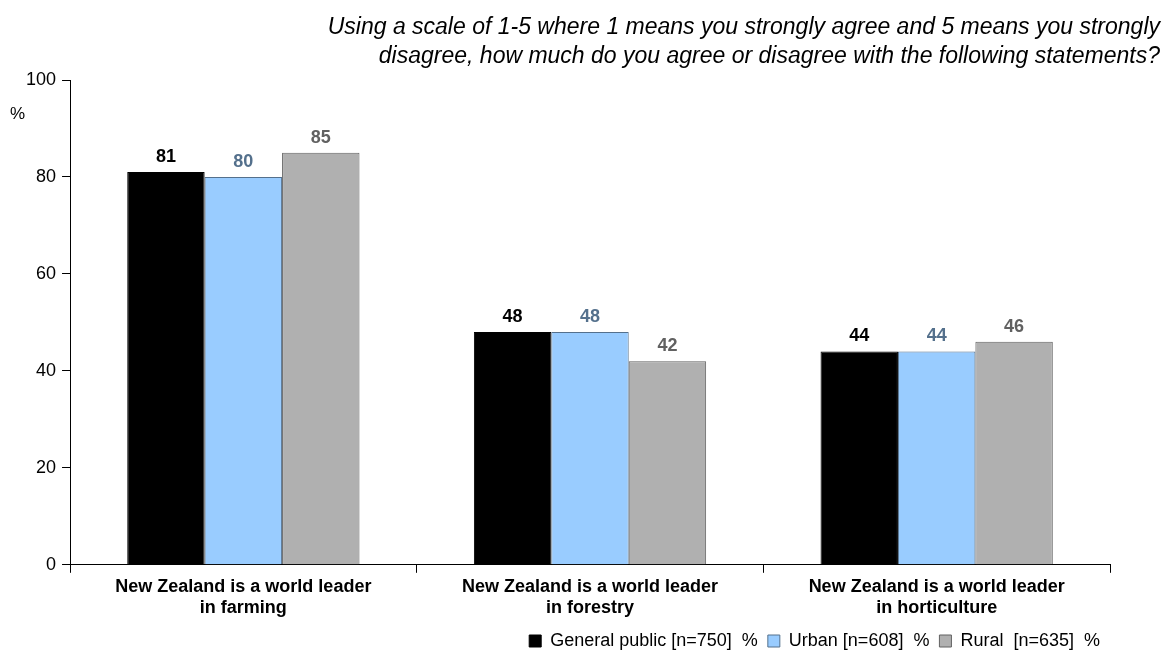 The image size is (1170, 662). What do you see at coordinates (51, 563) in the screenshot?
I see `y-tick-label: 0` at bounding box center [51, 563].